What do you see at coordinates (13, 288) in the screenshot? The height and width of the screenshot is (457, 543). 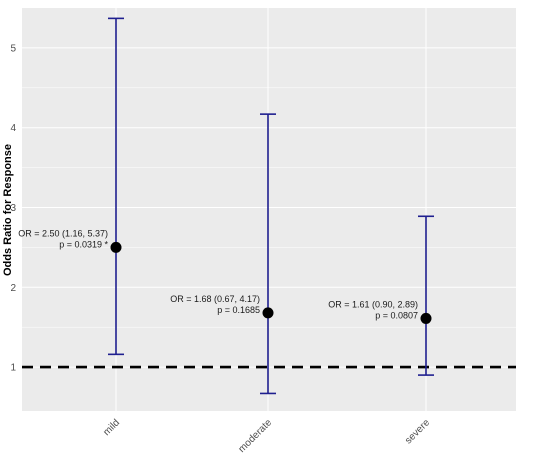 I see `y-tick-label: 2` at bounding box center [13, 288].